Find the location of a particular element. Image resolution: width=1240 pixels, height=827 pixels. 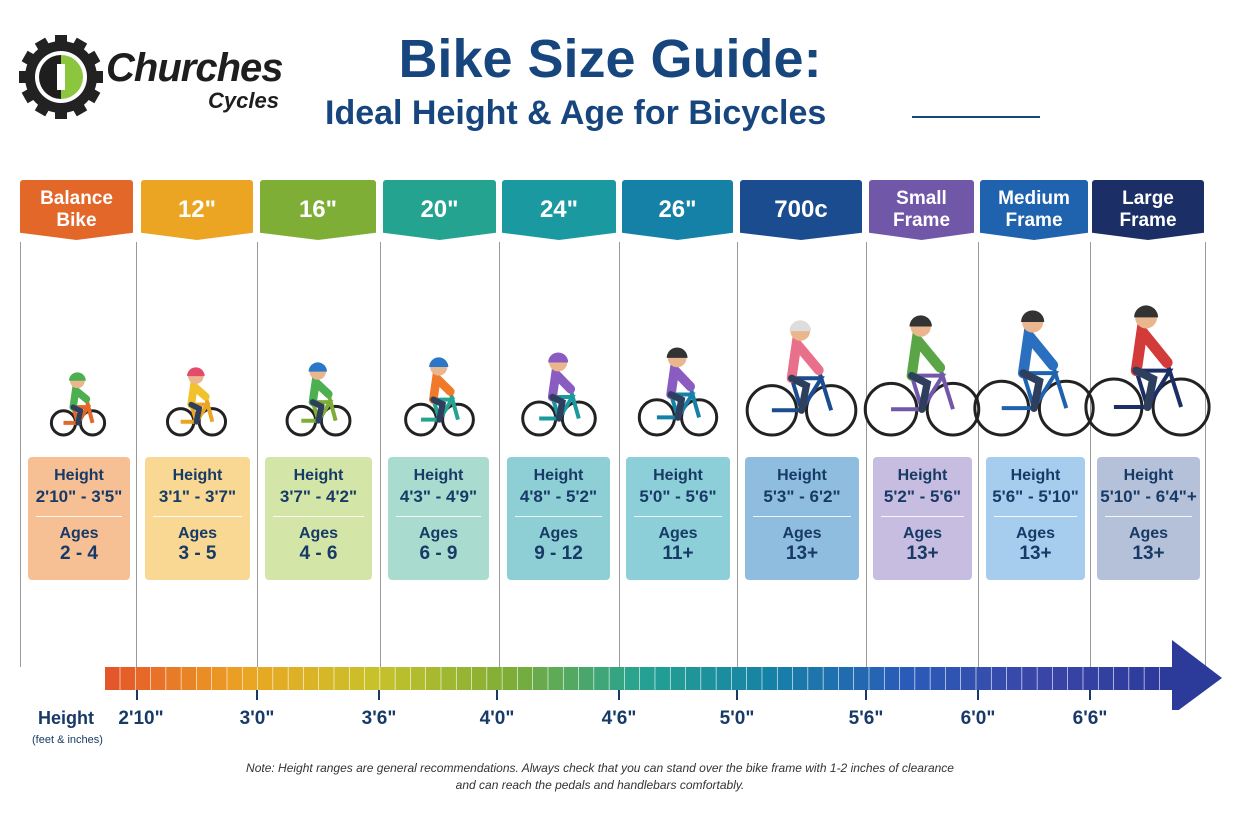

column-header: Medium Frame is located at coordinates (1034, 210).